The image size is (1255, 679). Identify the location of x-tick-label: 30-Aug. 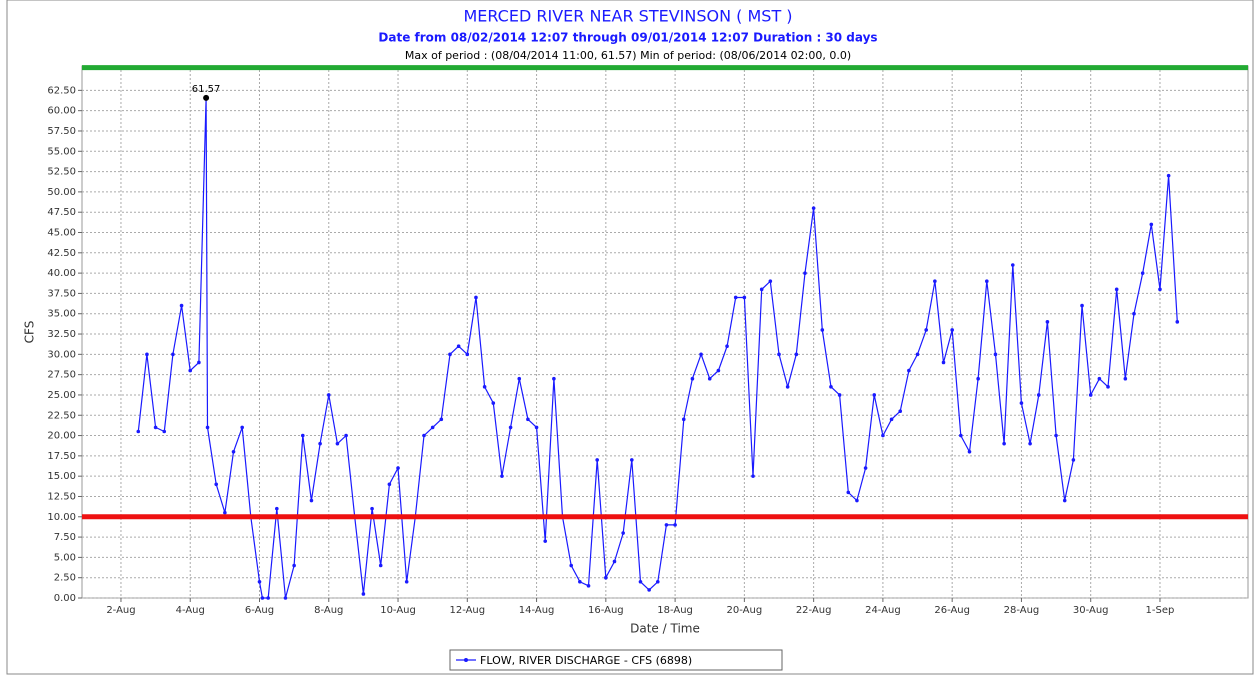
(1091, 610).